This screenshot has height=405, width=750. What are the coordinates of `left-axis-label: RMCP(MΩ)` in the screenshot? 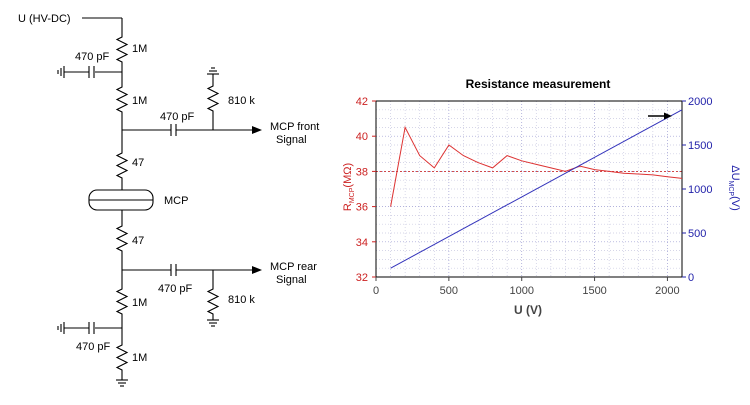 It's located at (349, 187).